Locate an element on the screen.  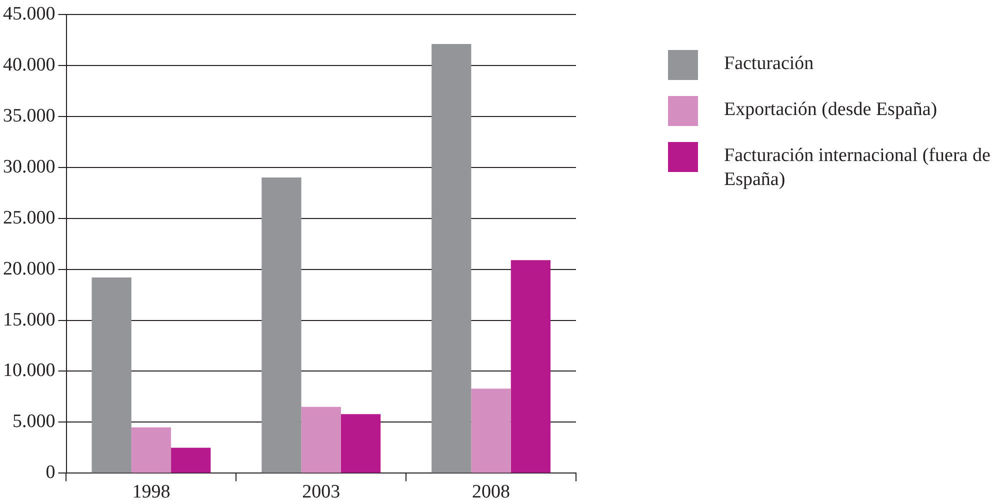
y-tick-label: 30.000 is located at coordinates (29, 167).